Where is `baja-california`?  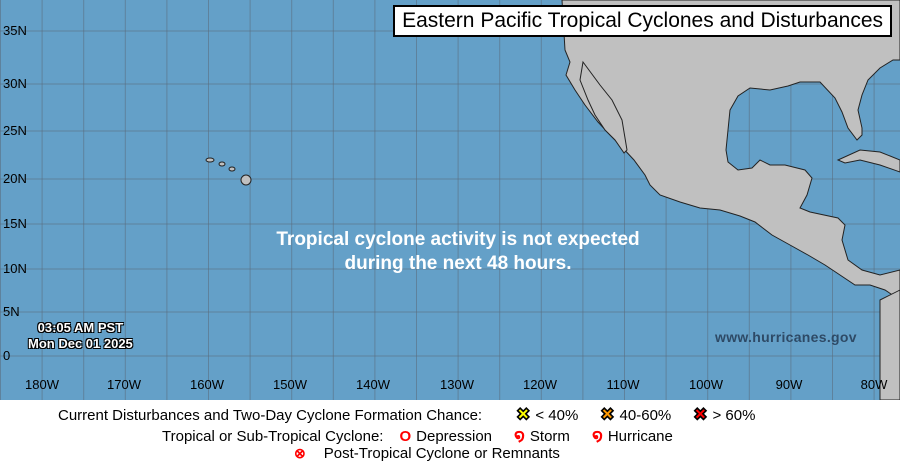 baja-california is located at coordinates (603, 107).